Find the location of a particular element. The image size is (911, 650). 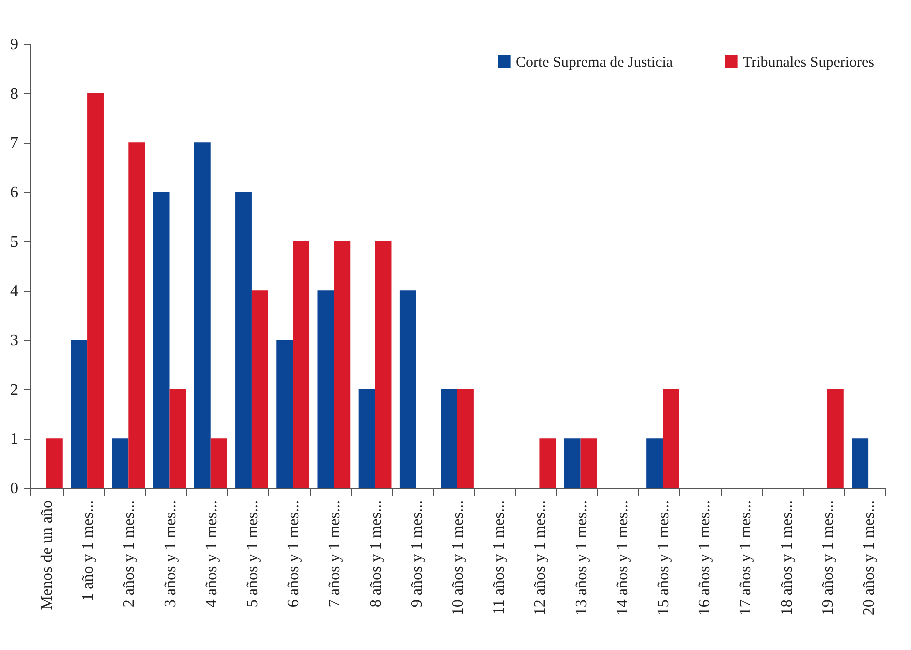

x-tick-label: Menos de un año is located at coordinates (47, 555).